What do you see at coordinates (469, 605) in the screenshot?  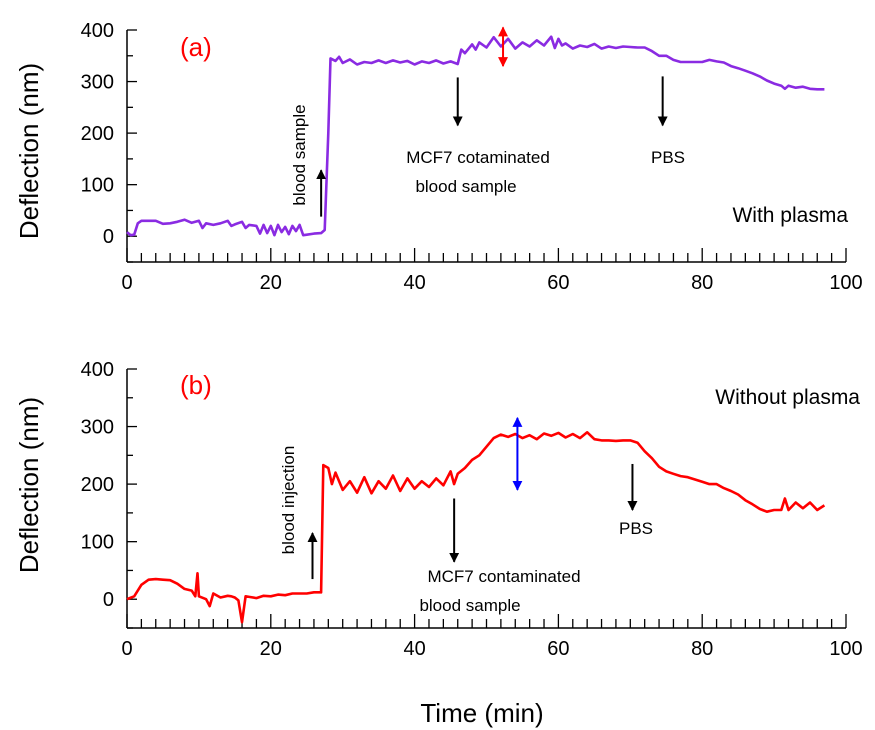 I see `annotation-mcf7-b-line2: blood sample` at bounding box center [469, 605].